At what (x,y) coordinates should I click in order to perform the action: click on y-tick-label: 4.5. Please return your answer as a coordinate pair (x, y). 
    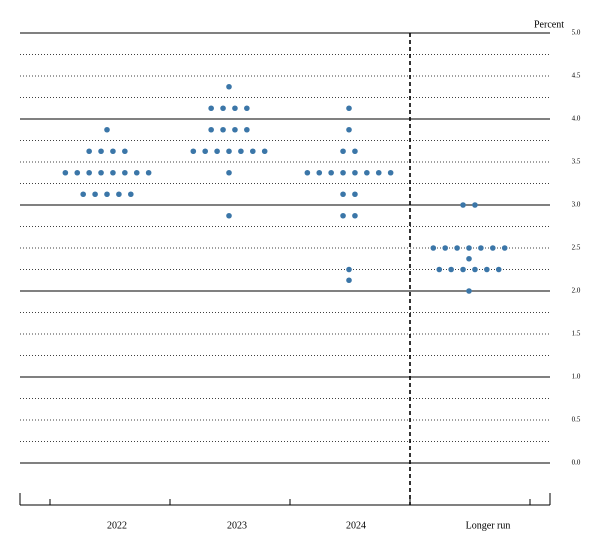
    Looking at the image, I should click on (576, 76).